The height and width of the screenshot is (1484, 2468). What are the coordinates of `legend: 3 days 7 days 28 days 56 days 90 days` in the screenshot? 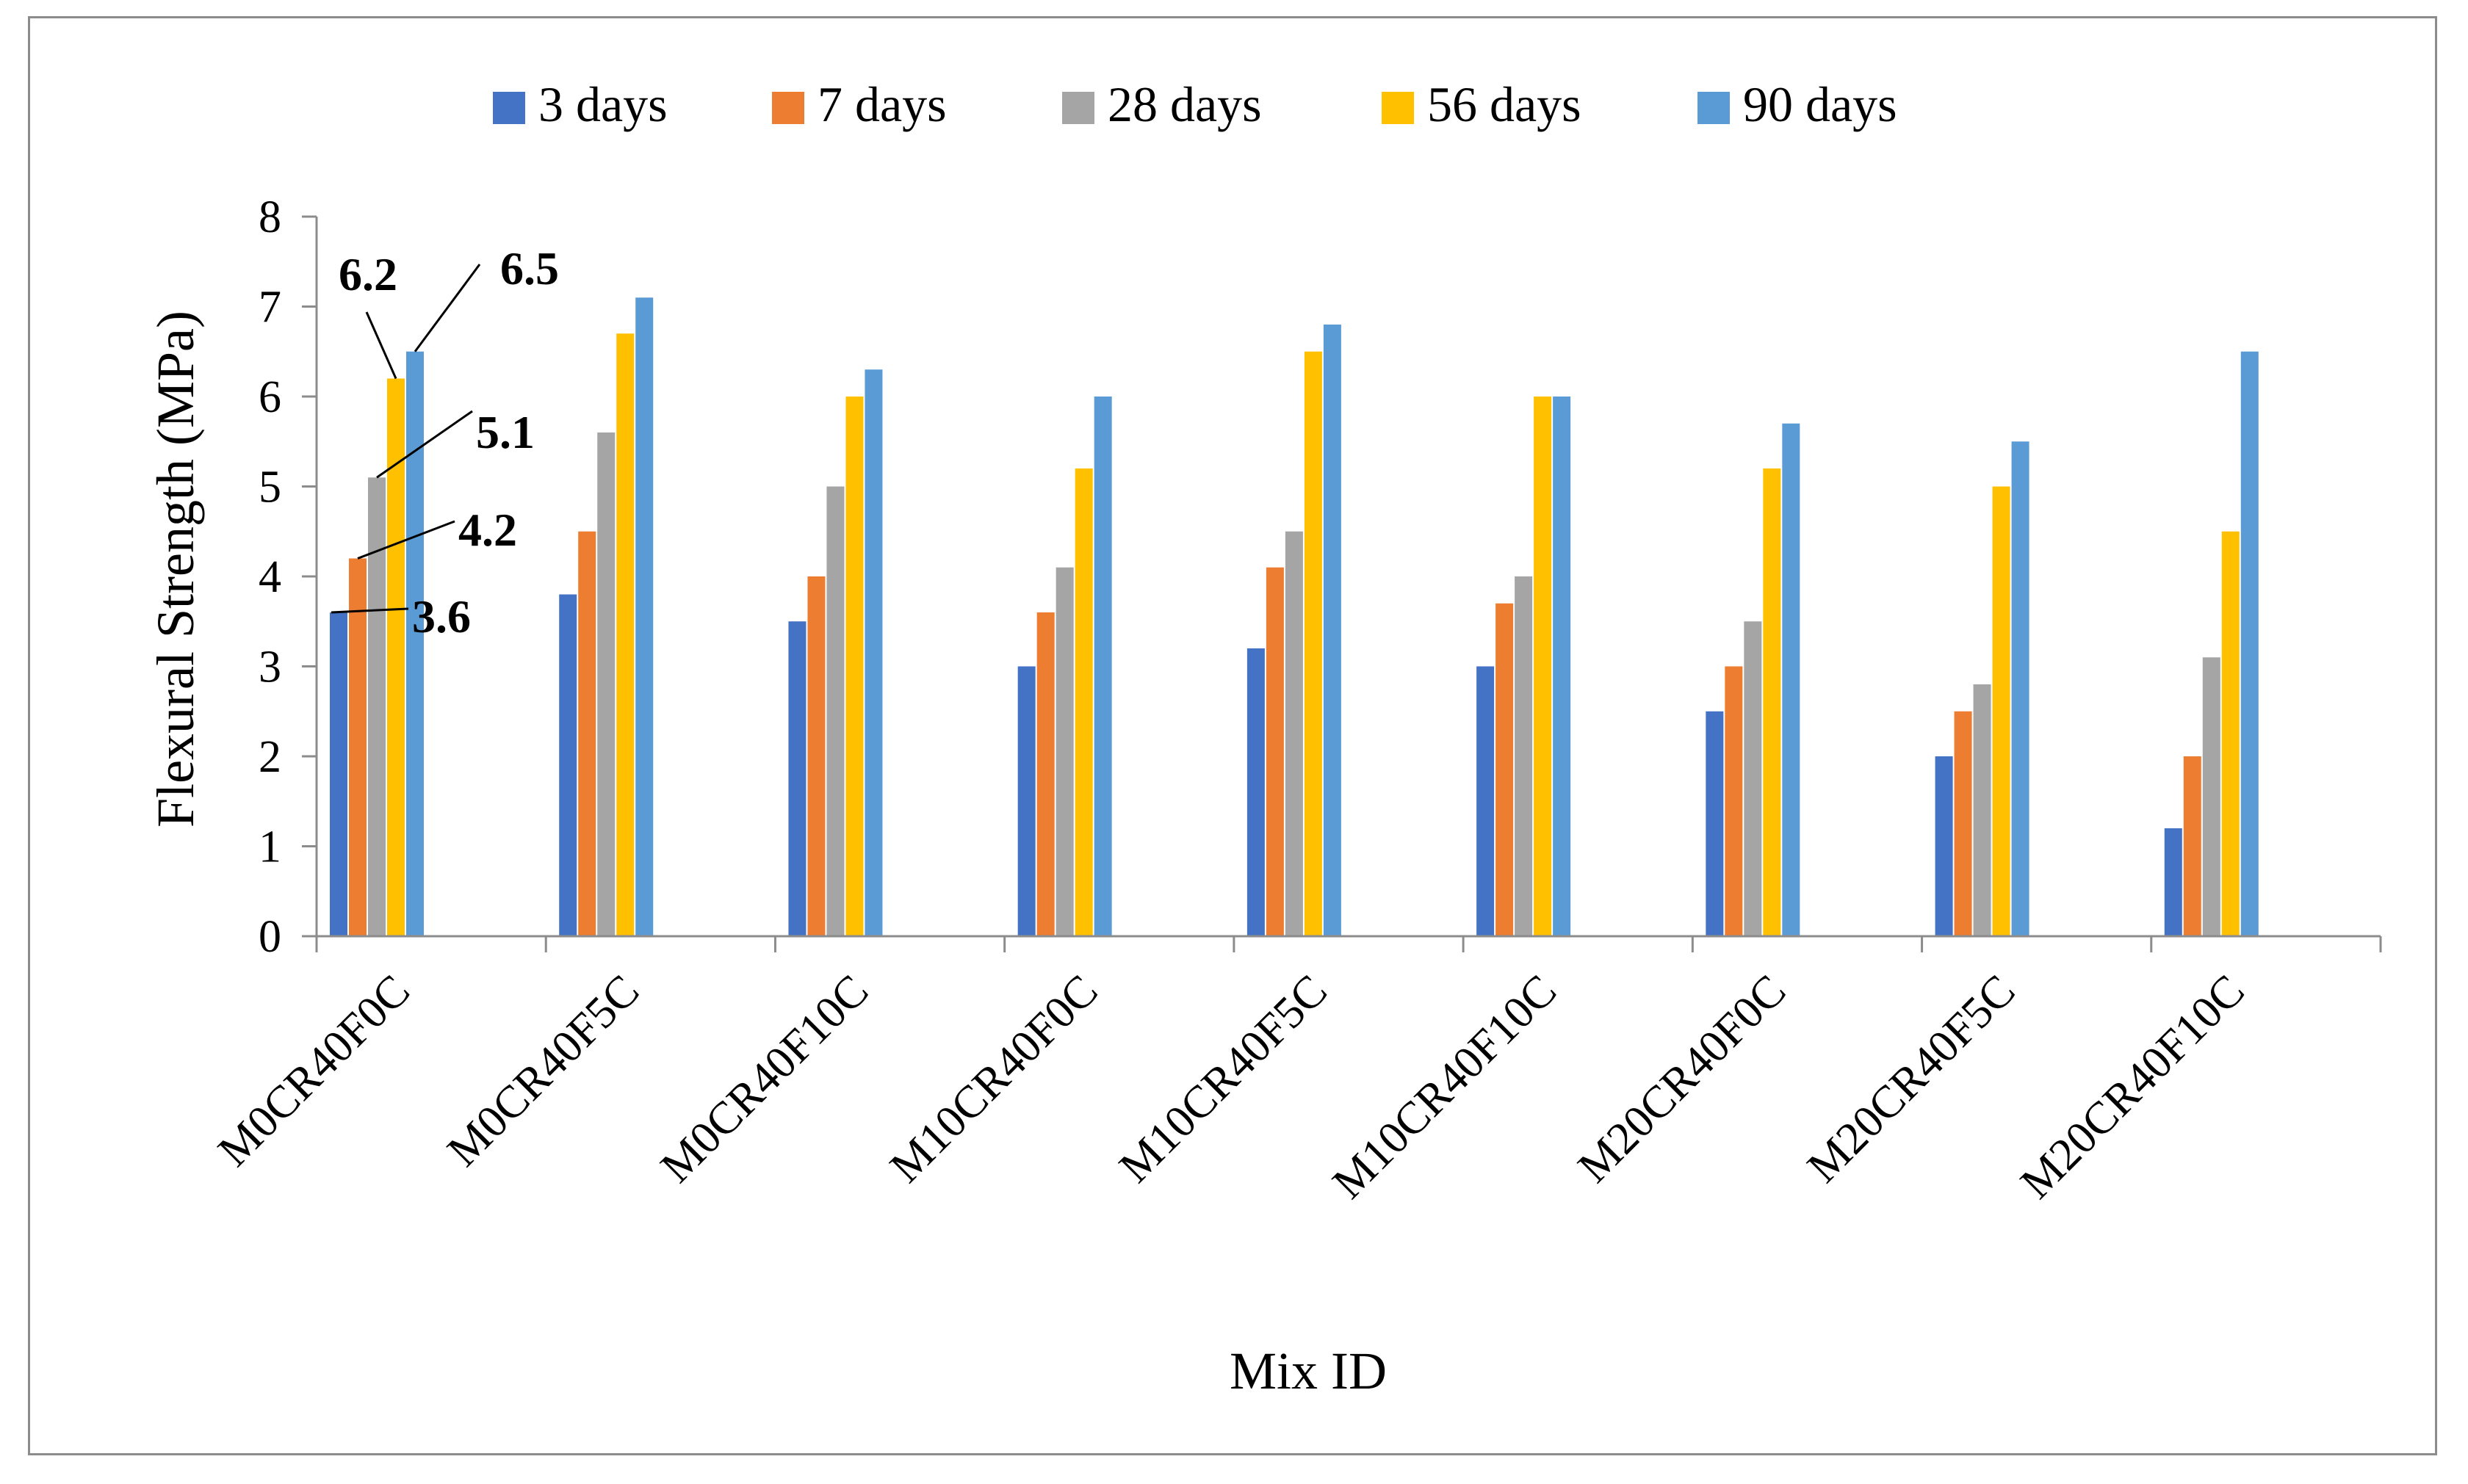 It's located at (1195, 104).